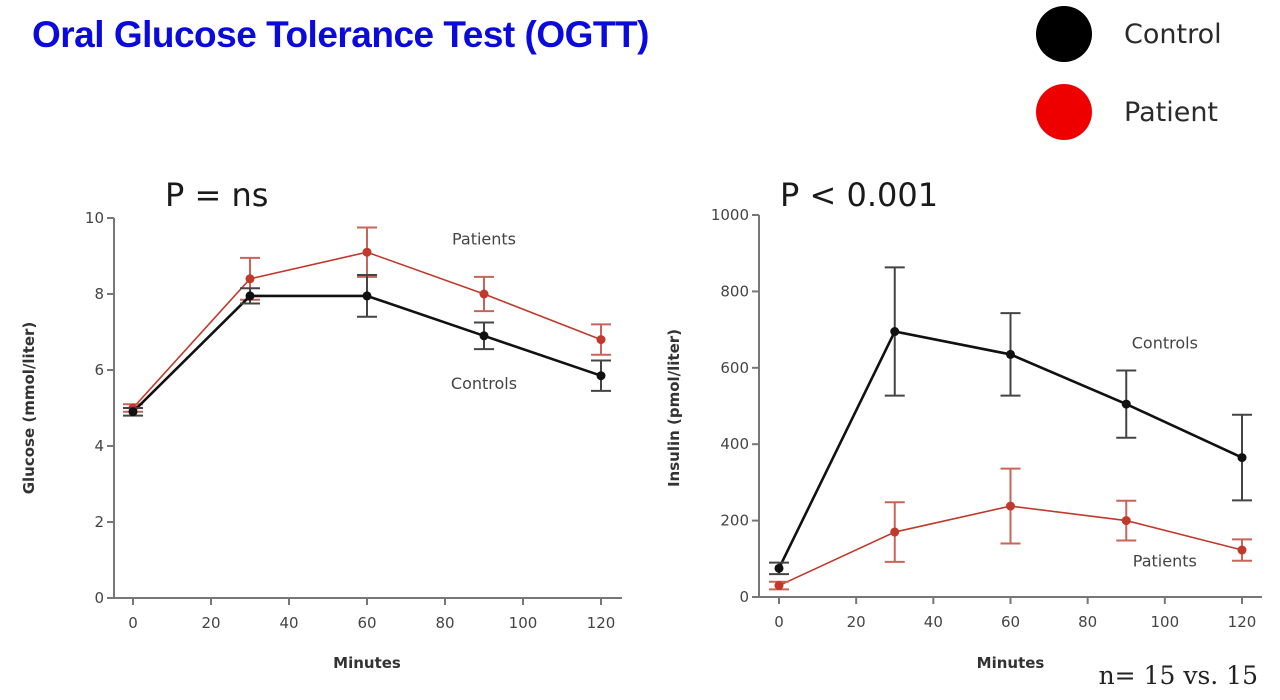 This screenshot has width=1280, height=700. What do you see at coordinates (217, 195) in the screenshot?
I see `glucose-p-value: P = ns` at bounding box center [217, 195].